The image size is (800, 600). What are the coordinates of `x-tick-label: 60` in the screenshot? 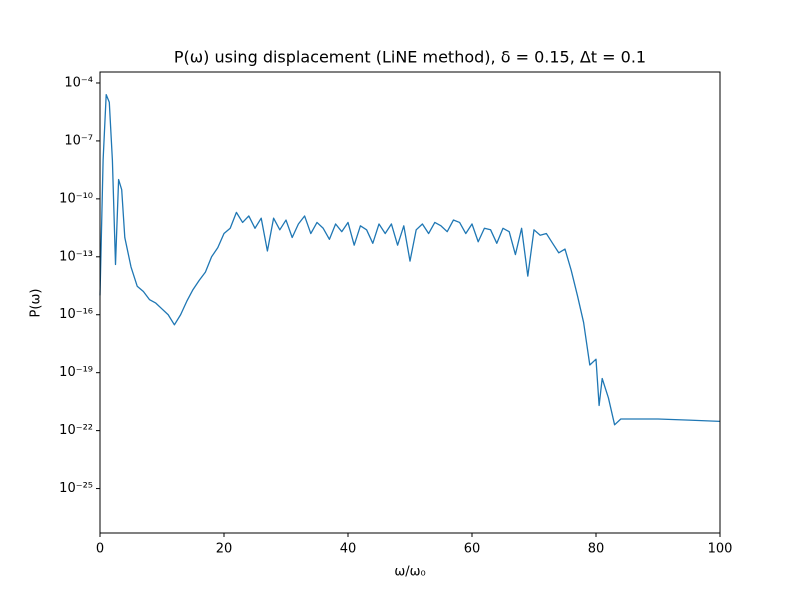 It's located at (472, 549).